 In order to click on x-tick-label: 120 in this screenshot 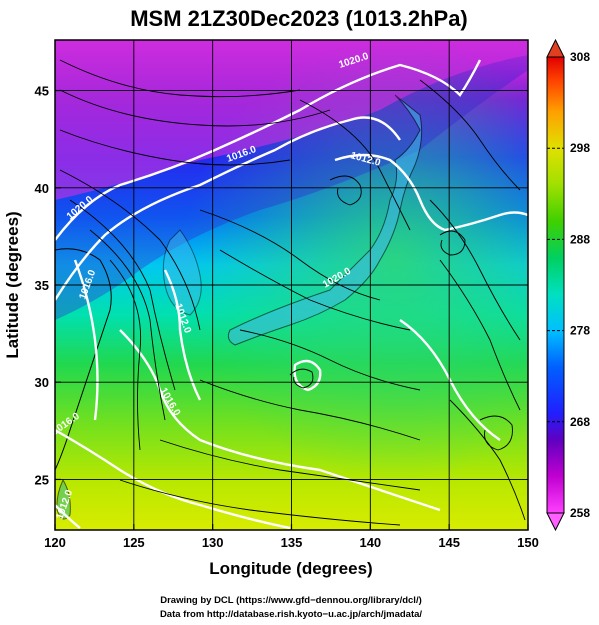, I will do `click(55, 542)`.